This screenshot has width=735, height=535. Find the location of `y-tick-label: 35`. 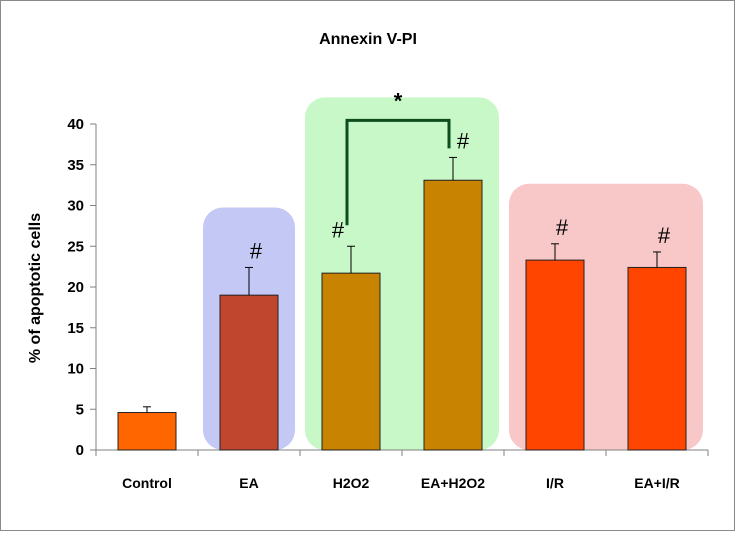

y-tick-label: 35 is located at coordinates (75, 165).